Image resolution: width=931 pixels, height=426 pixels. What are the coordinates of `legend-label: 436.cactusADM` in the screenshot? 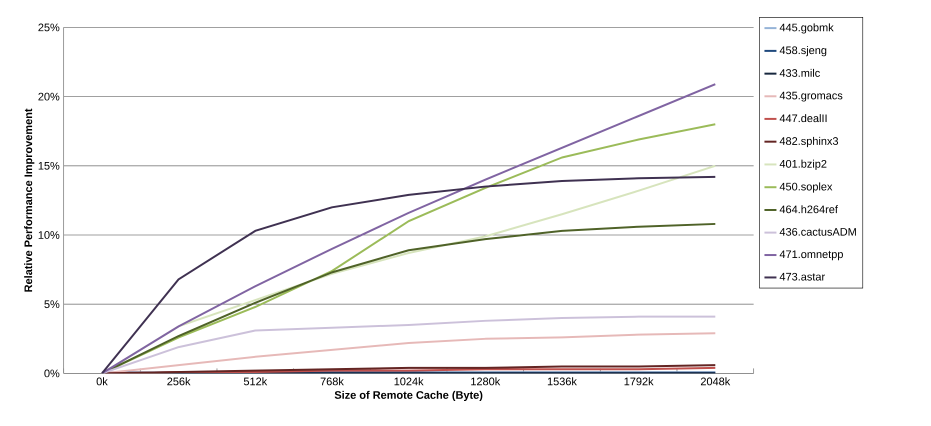 It's located at (818, 232).